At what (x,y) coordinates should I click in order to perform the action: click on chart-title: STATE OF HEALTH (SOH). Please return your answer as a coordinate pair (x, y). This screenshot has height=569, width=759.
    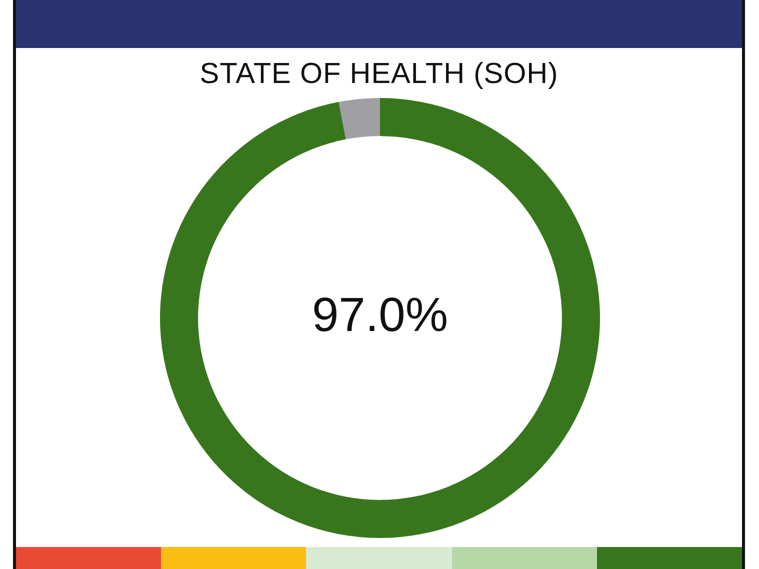
    Looking at the image, I should click on (379, 74).